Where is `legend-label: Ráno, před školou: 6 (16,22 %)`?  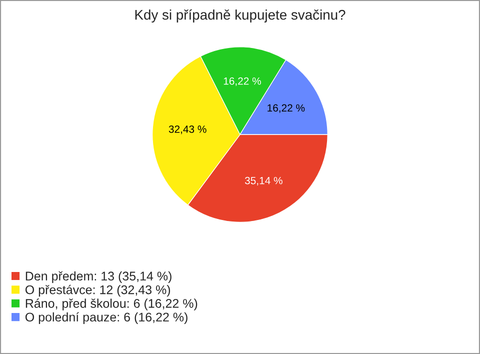 legend-label: Ráno, před školou: 6 (16,22 %) is located at coordinates (112, 304).